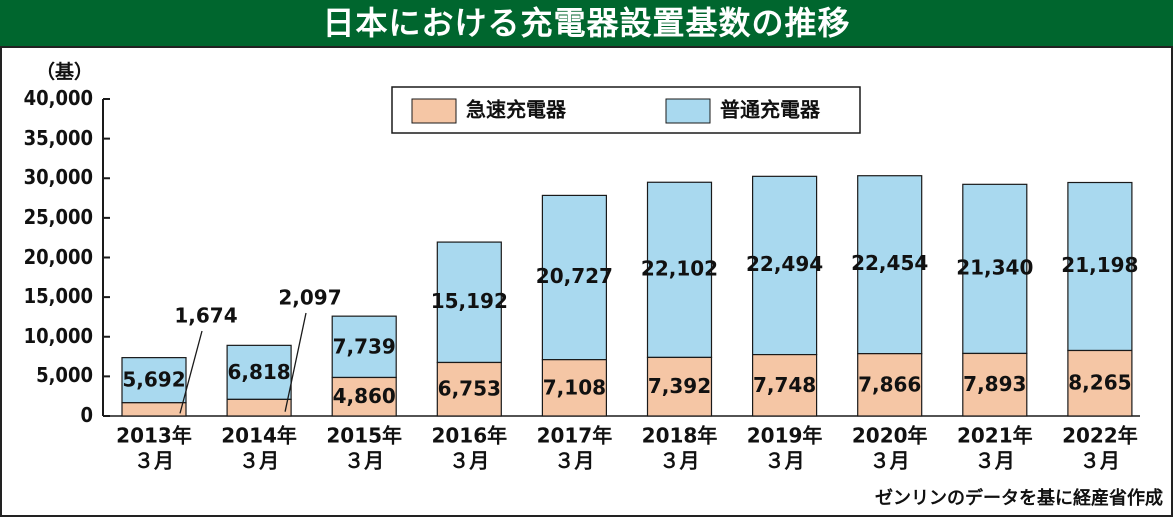 Image resolution: width=1173 pixels, height=517 pixels. I want to click on x-tick-label-year: 2019年, so click(785, 436).